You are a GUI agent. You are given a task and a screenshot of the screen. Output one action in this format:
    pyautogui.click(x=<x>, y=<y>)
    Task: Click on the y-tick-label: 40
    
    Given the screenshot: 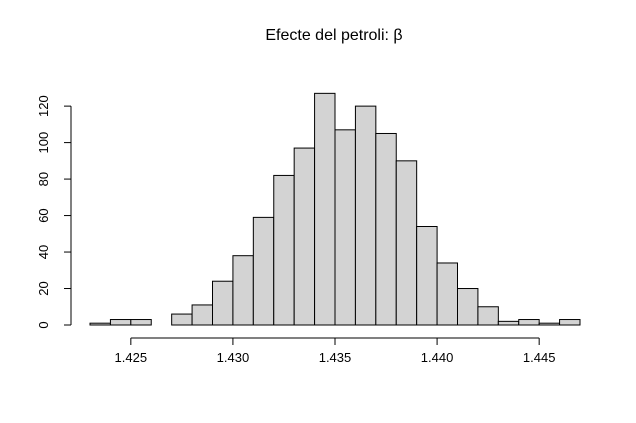 What is the action you would take?
    pyautogui.click(x=43, y=252)
    